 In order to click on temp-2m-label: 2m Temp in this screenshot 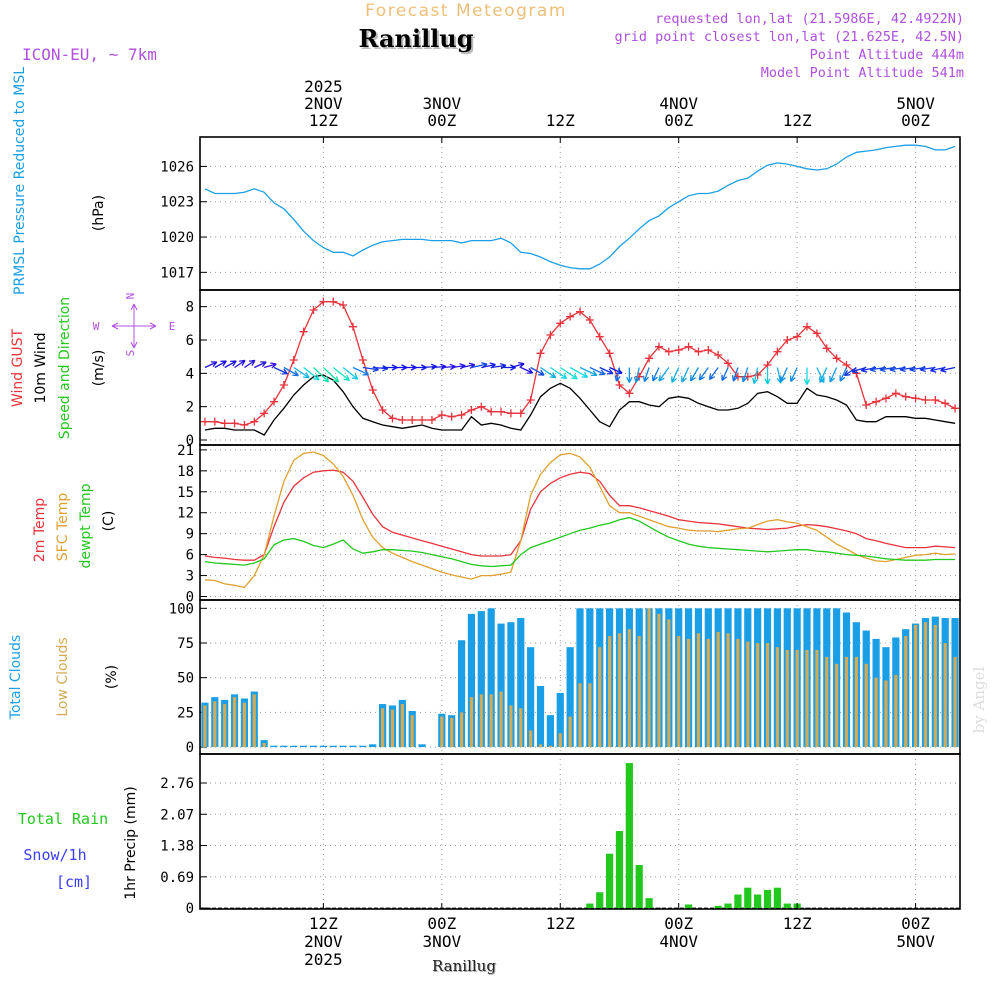, I will do `click(40, 530)`.